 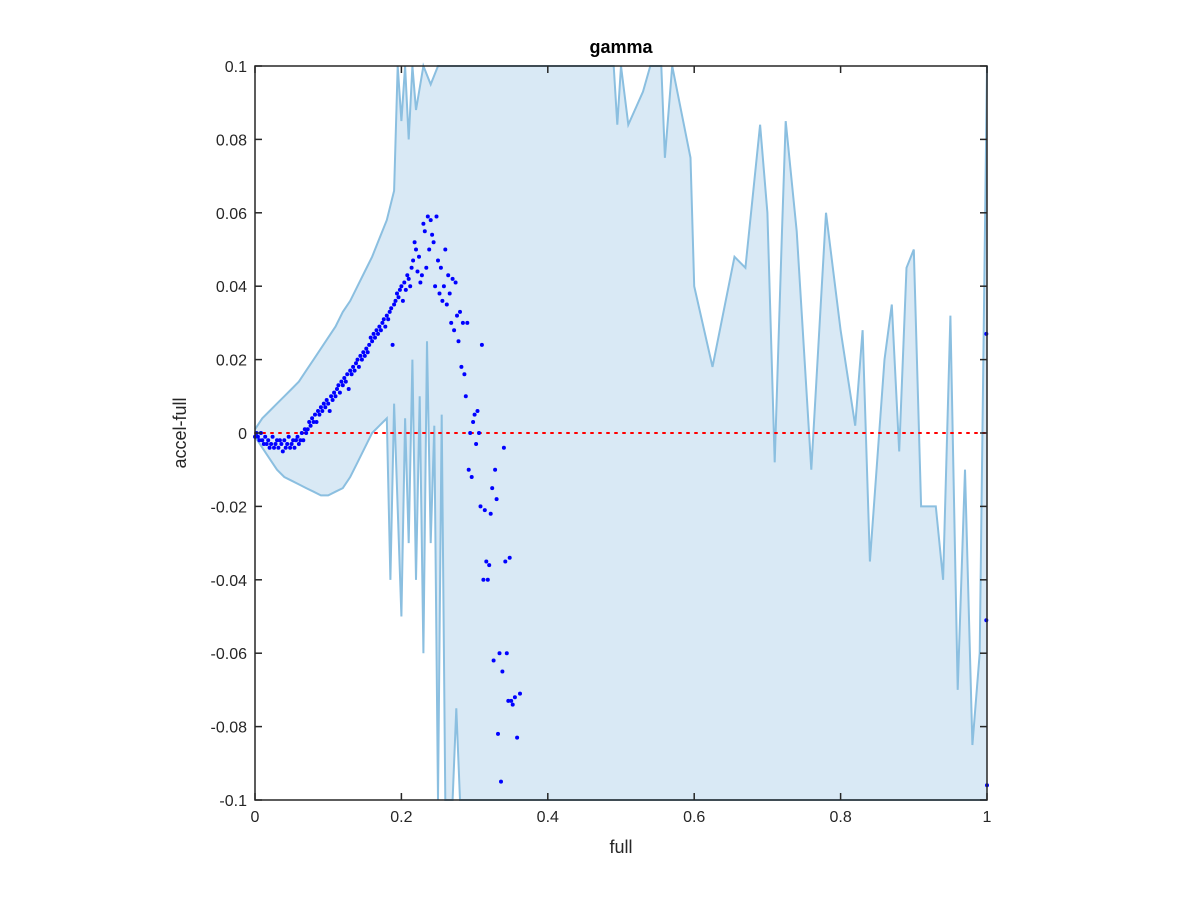 I want to click on x-axis-label: full, so click(x=620, y=847).